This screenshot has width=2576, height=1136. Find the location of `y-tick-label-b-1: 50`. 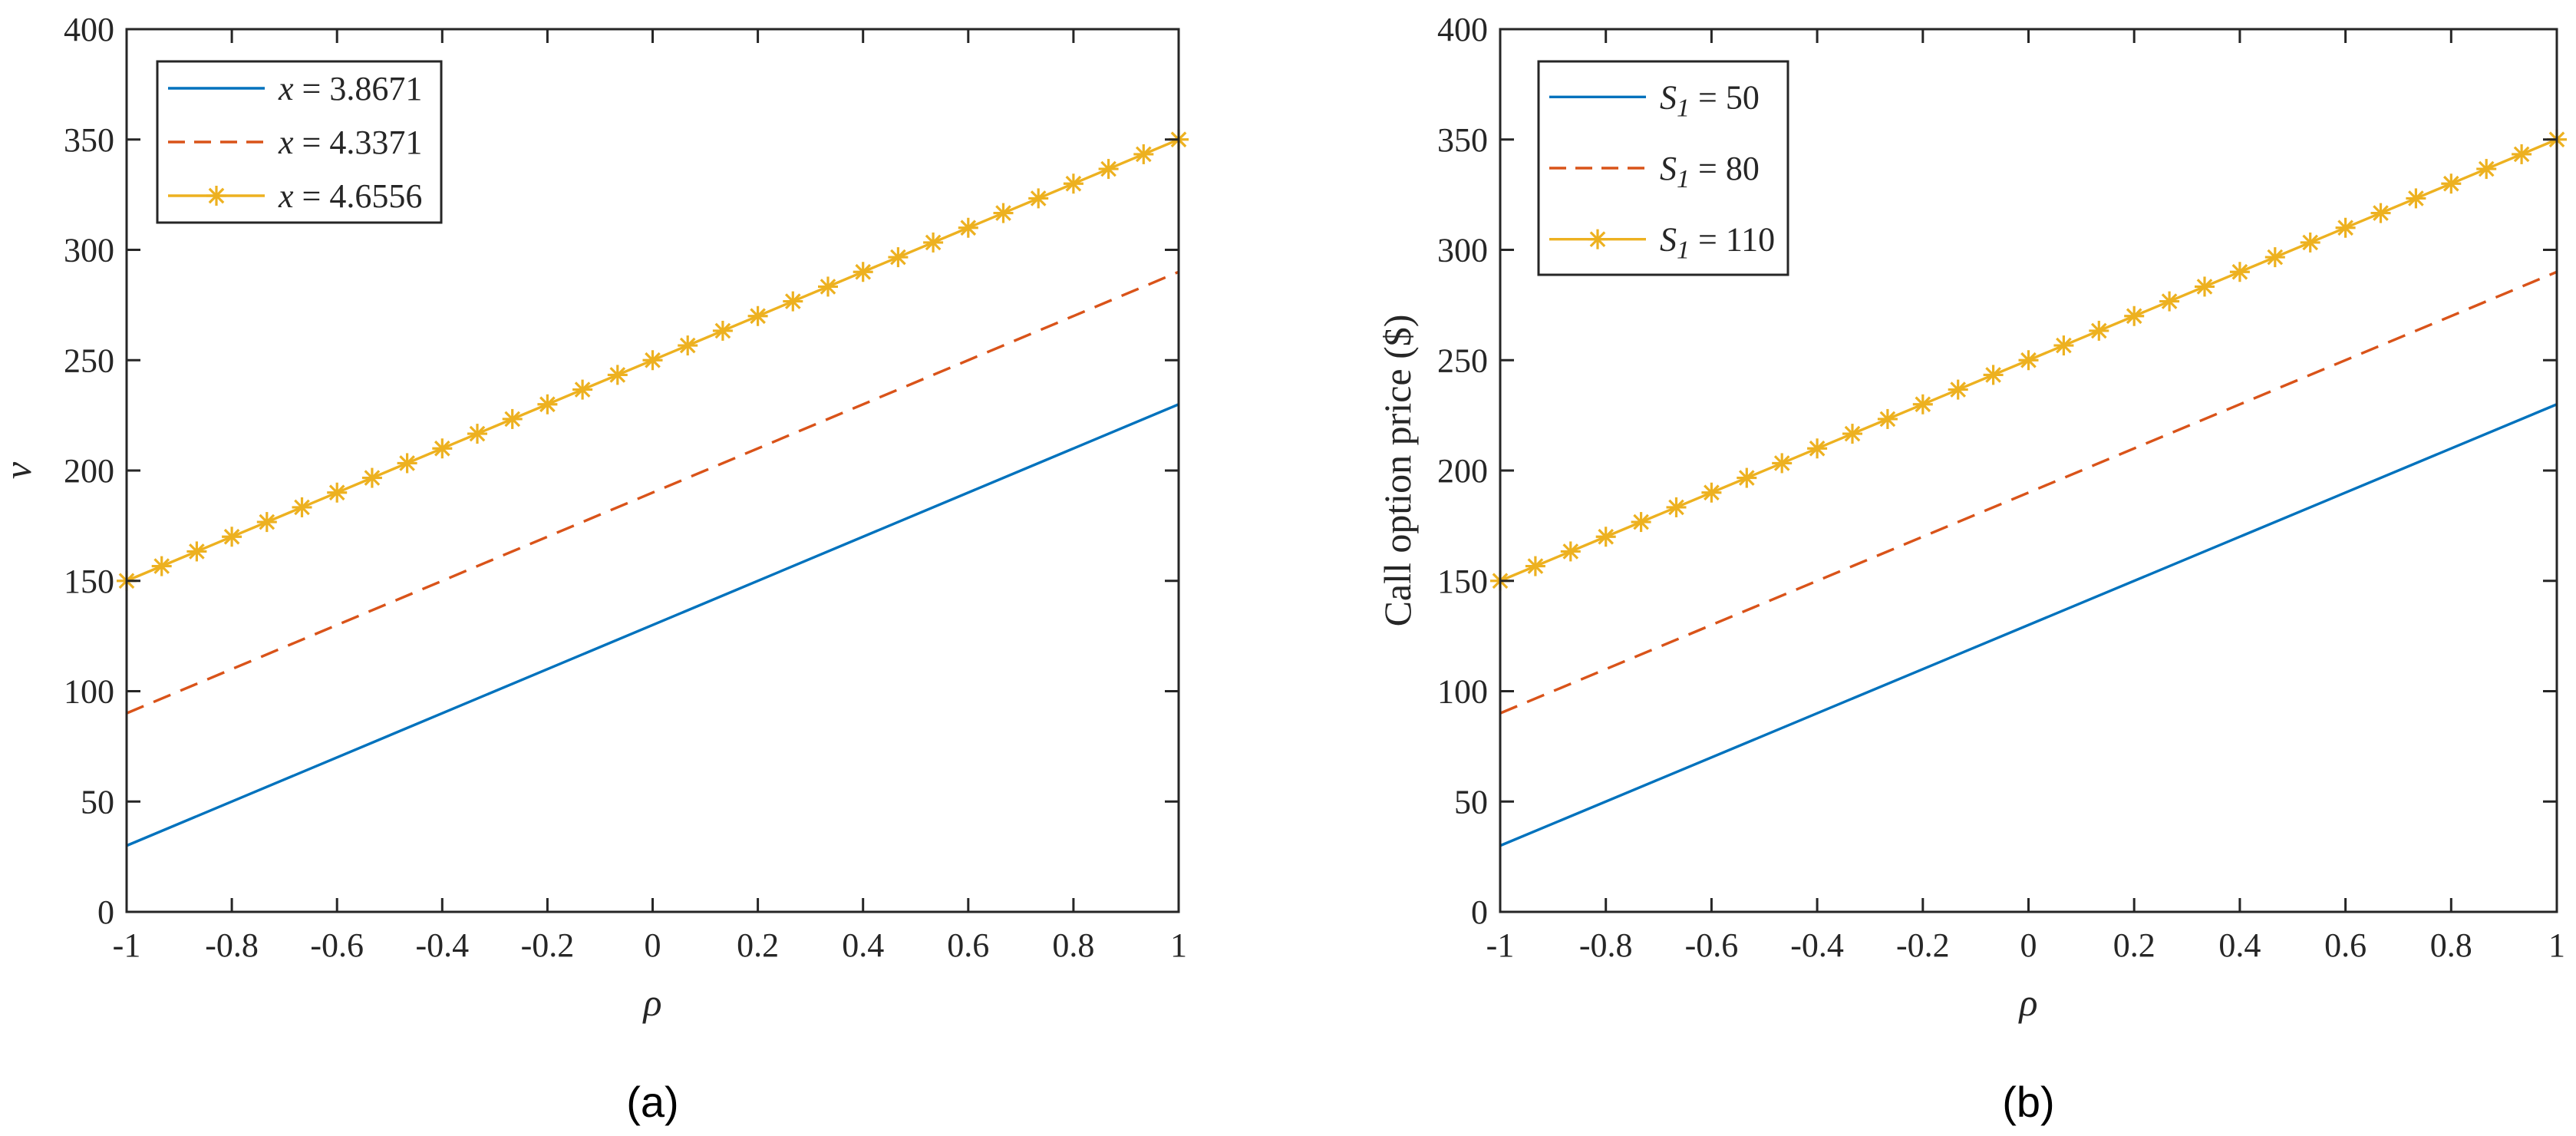

y-tick-label-b-1: 50 is located at coordinates (1471, 802).